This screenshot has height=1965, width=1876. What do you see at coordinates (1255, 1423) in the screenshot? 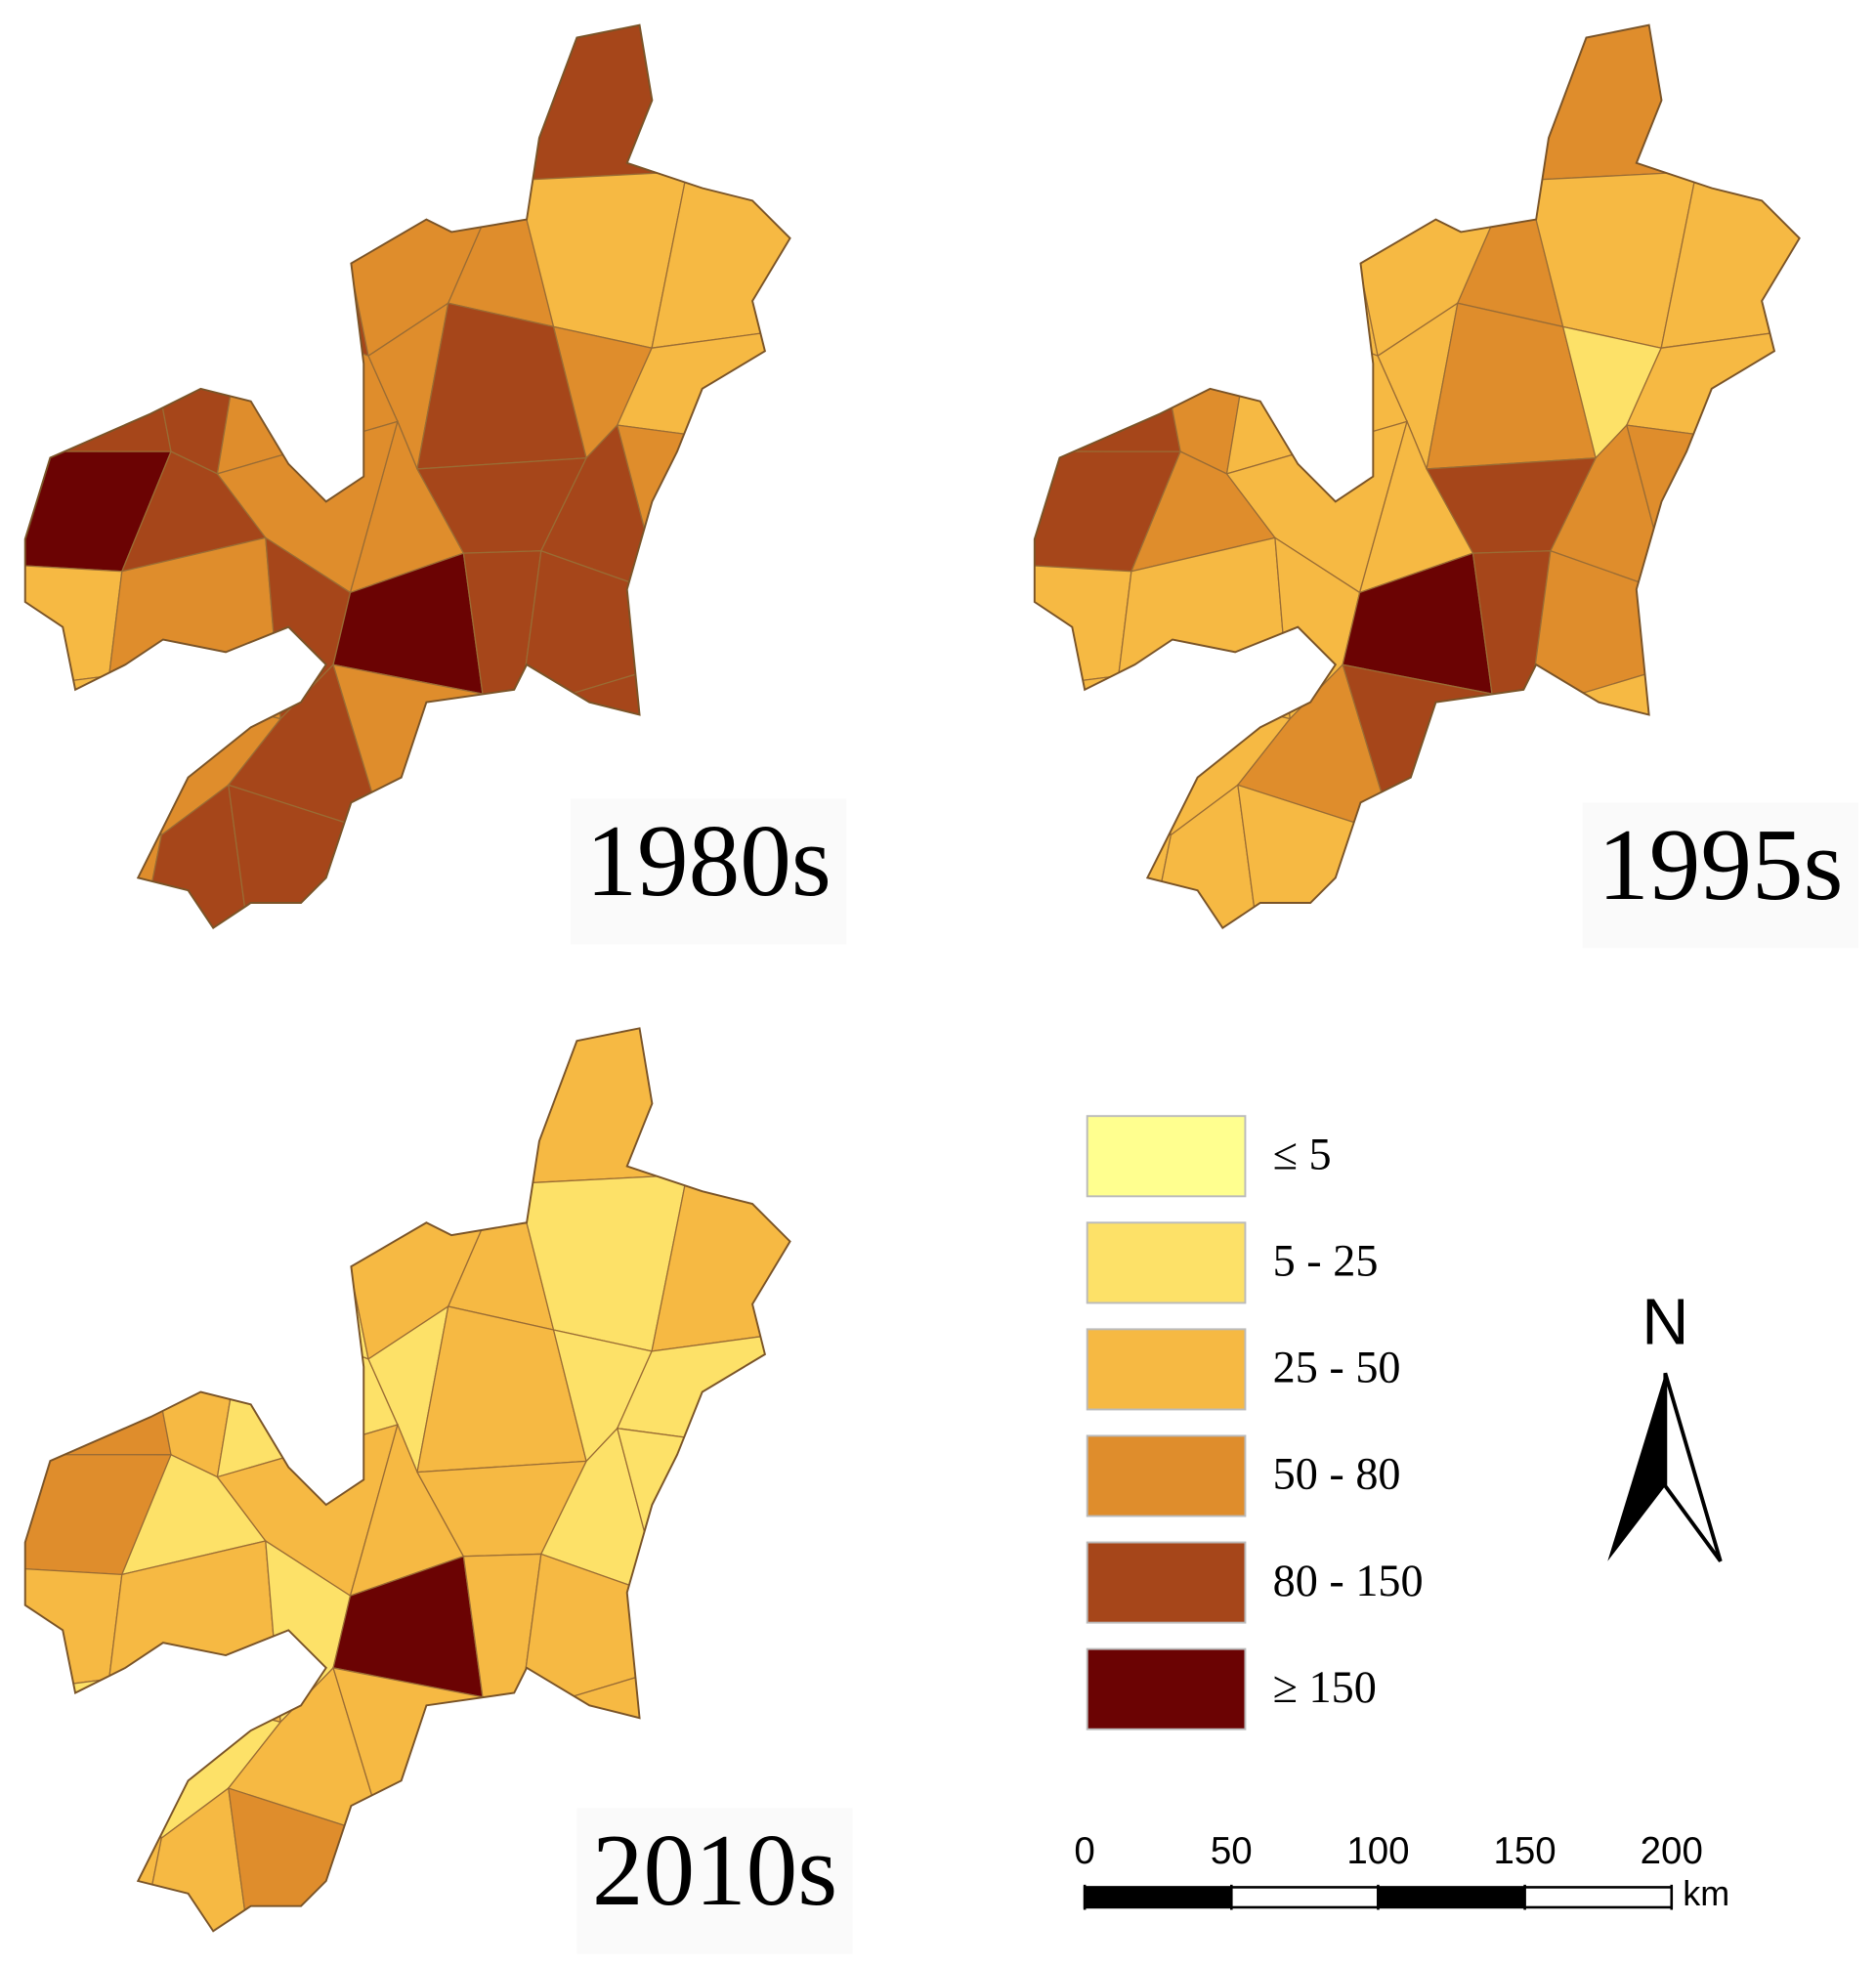
I see `legend: ≤ 5 5 - 25 25 - 50 50 - 80 80 - 150 ≥ 150` at bounding box center [1255, 1423].